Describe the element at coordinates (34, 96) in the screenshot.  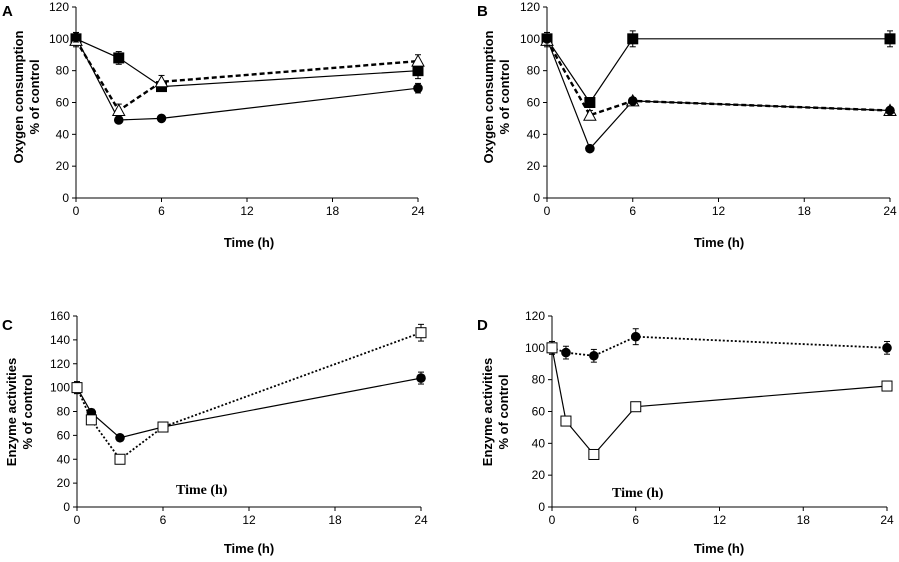
I see `panel-a-ylabel-line2: % of control` at that location.